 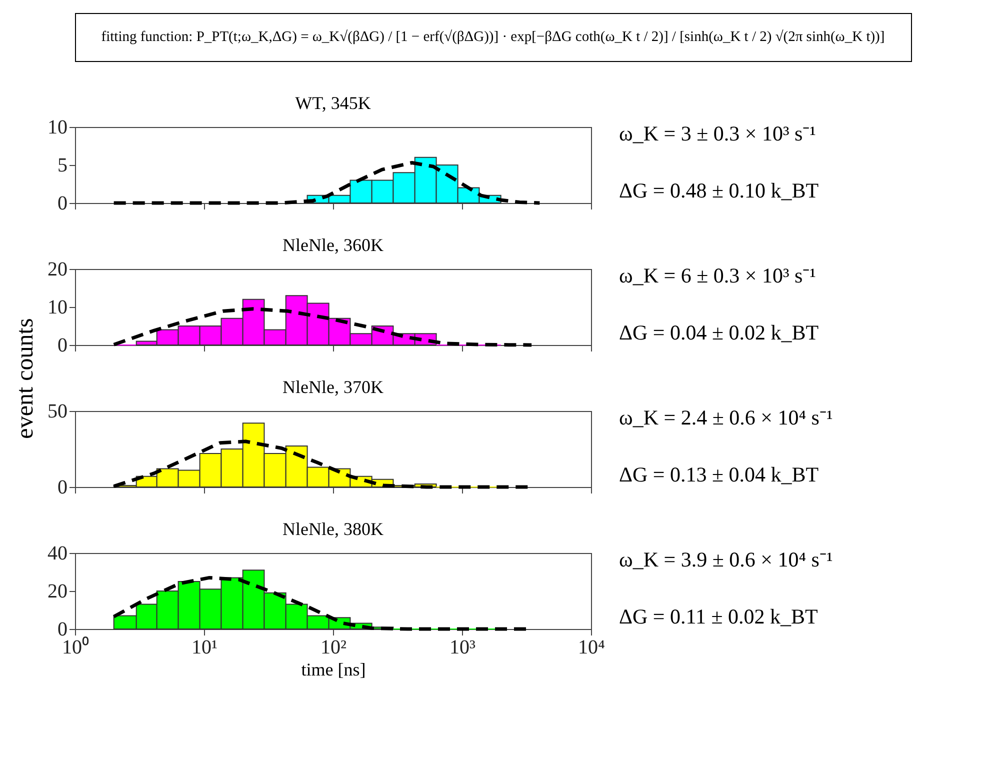 What do you see at coordinates (719, 332) in the screenshot?
I see `text: ΔG = 0.04 ± 0.02 k_BT` at bounding box center [719, 332].